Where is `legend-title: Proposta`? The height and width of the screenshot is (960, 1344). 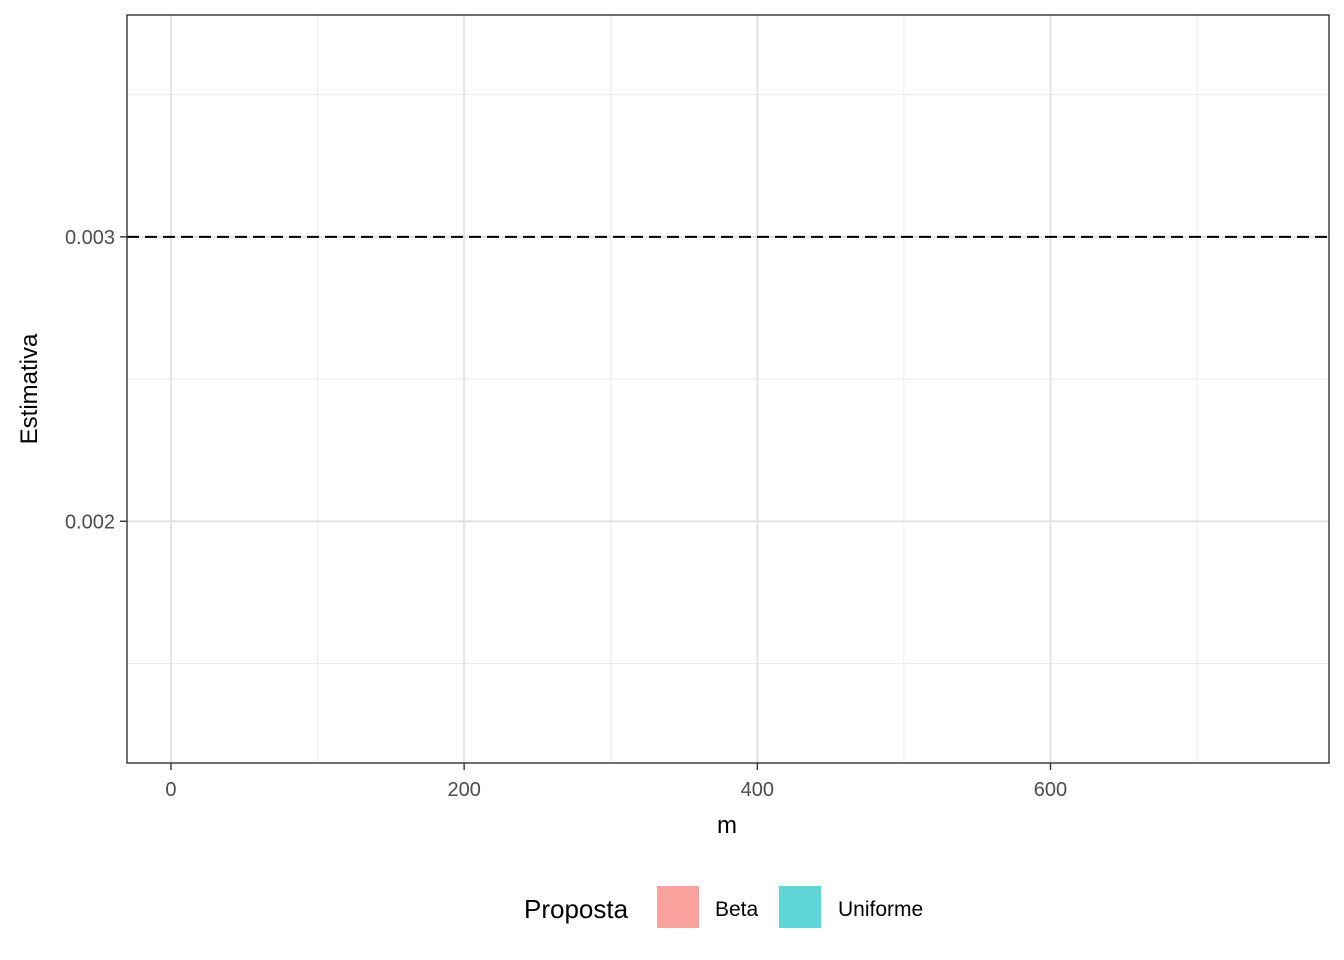
legend-title: Proposta is located at coordinates (576, 909).